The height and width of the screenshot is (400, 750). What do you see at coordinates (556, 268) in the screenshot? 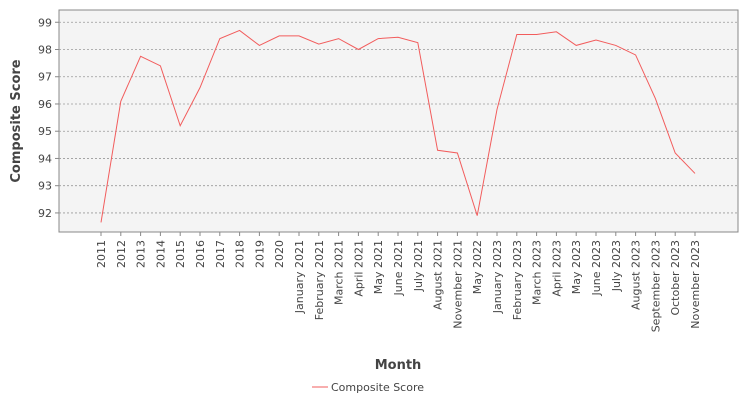
I see `x-tick-label: April 2023` at bounding box center [556, 268].